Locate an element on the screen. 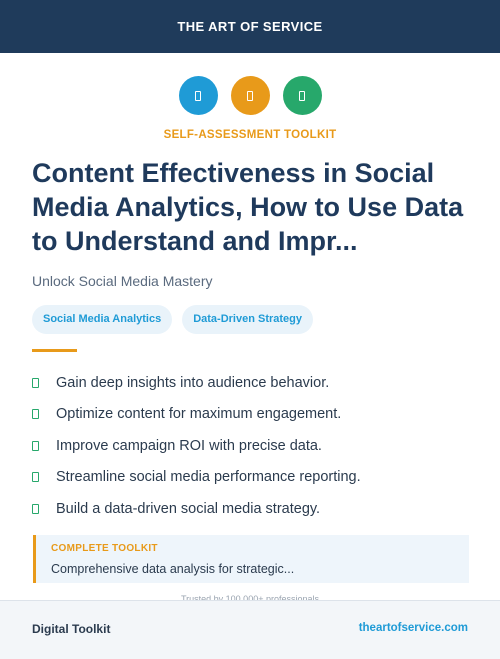 Image resolution: width=500 pixels, height=659 pixels. document-icon-green is located at coordinates (302, 95).